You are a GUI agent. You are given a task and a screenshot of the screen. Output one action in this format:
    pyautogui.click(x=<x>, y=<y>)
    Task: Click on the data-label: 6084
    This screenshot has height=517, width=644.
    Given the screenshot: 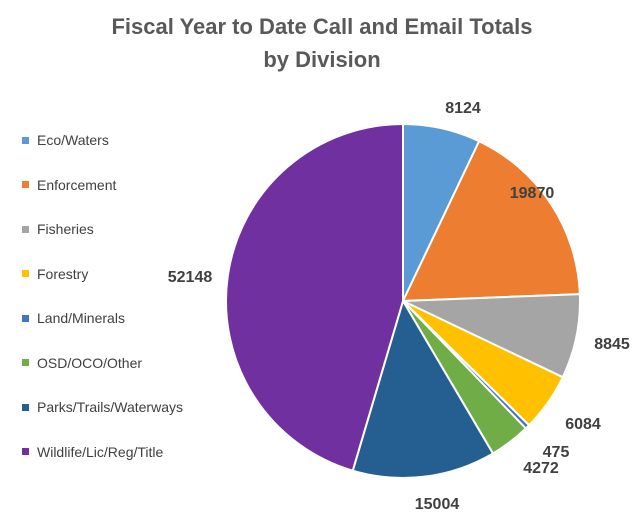 What is the action you would take?
    pyautogui.click(x=583, y=424)
    